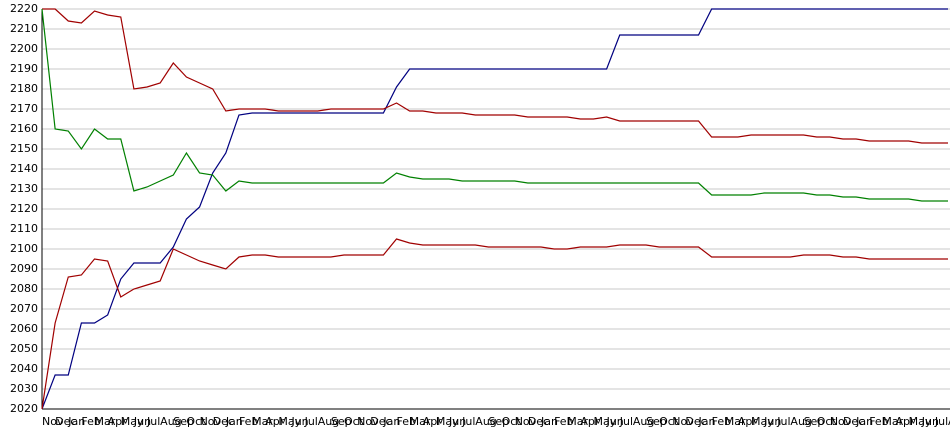 This screenshot has height=435, width=950. Describe the element at coordinates (24, 228) in the screenshot. I see `y-tick-label: 2110` at that location.